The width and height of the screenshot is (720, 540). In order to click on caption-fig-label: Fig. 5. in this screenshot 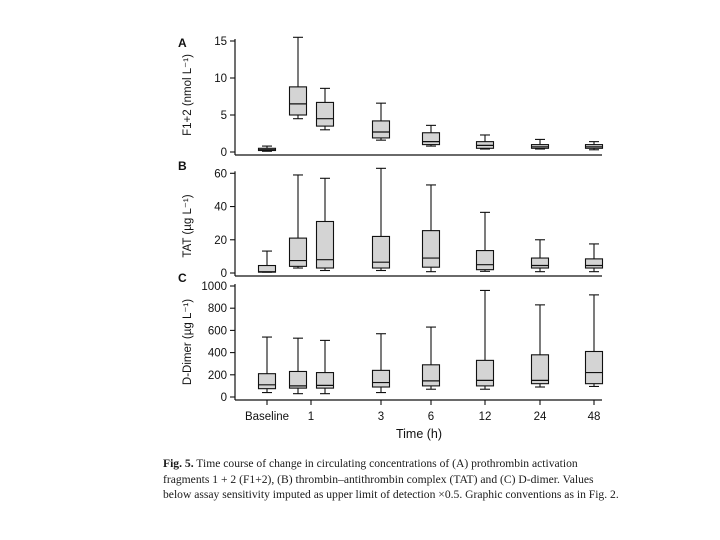, I will do `click(178, 463)`.